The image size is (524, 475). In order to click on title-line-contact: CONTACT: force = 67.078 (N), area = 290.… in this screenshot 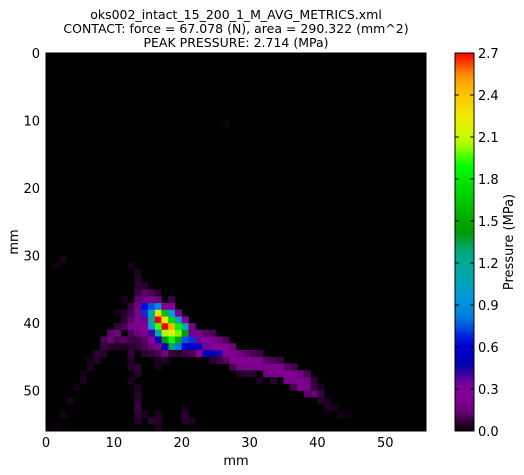, I will do `click(235, 28)`.